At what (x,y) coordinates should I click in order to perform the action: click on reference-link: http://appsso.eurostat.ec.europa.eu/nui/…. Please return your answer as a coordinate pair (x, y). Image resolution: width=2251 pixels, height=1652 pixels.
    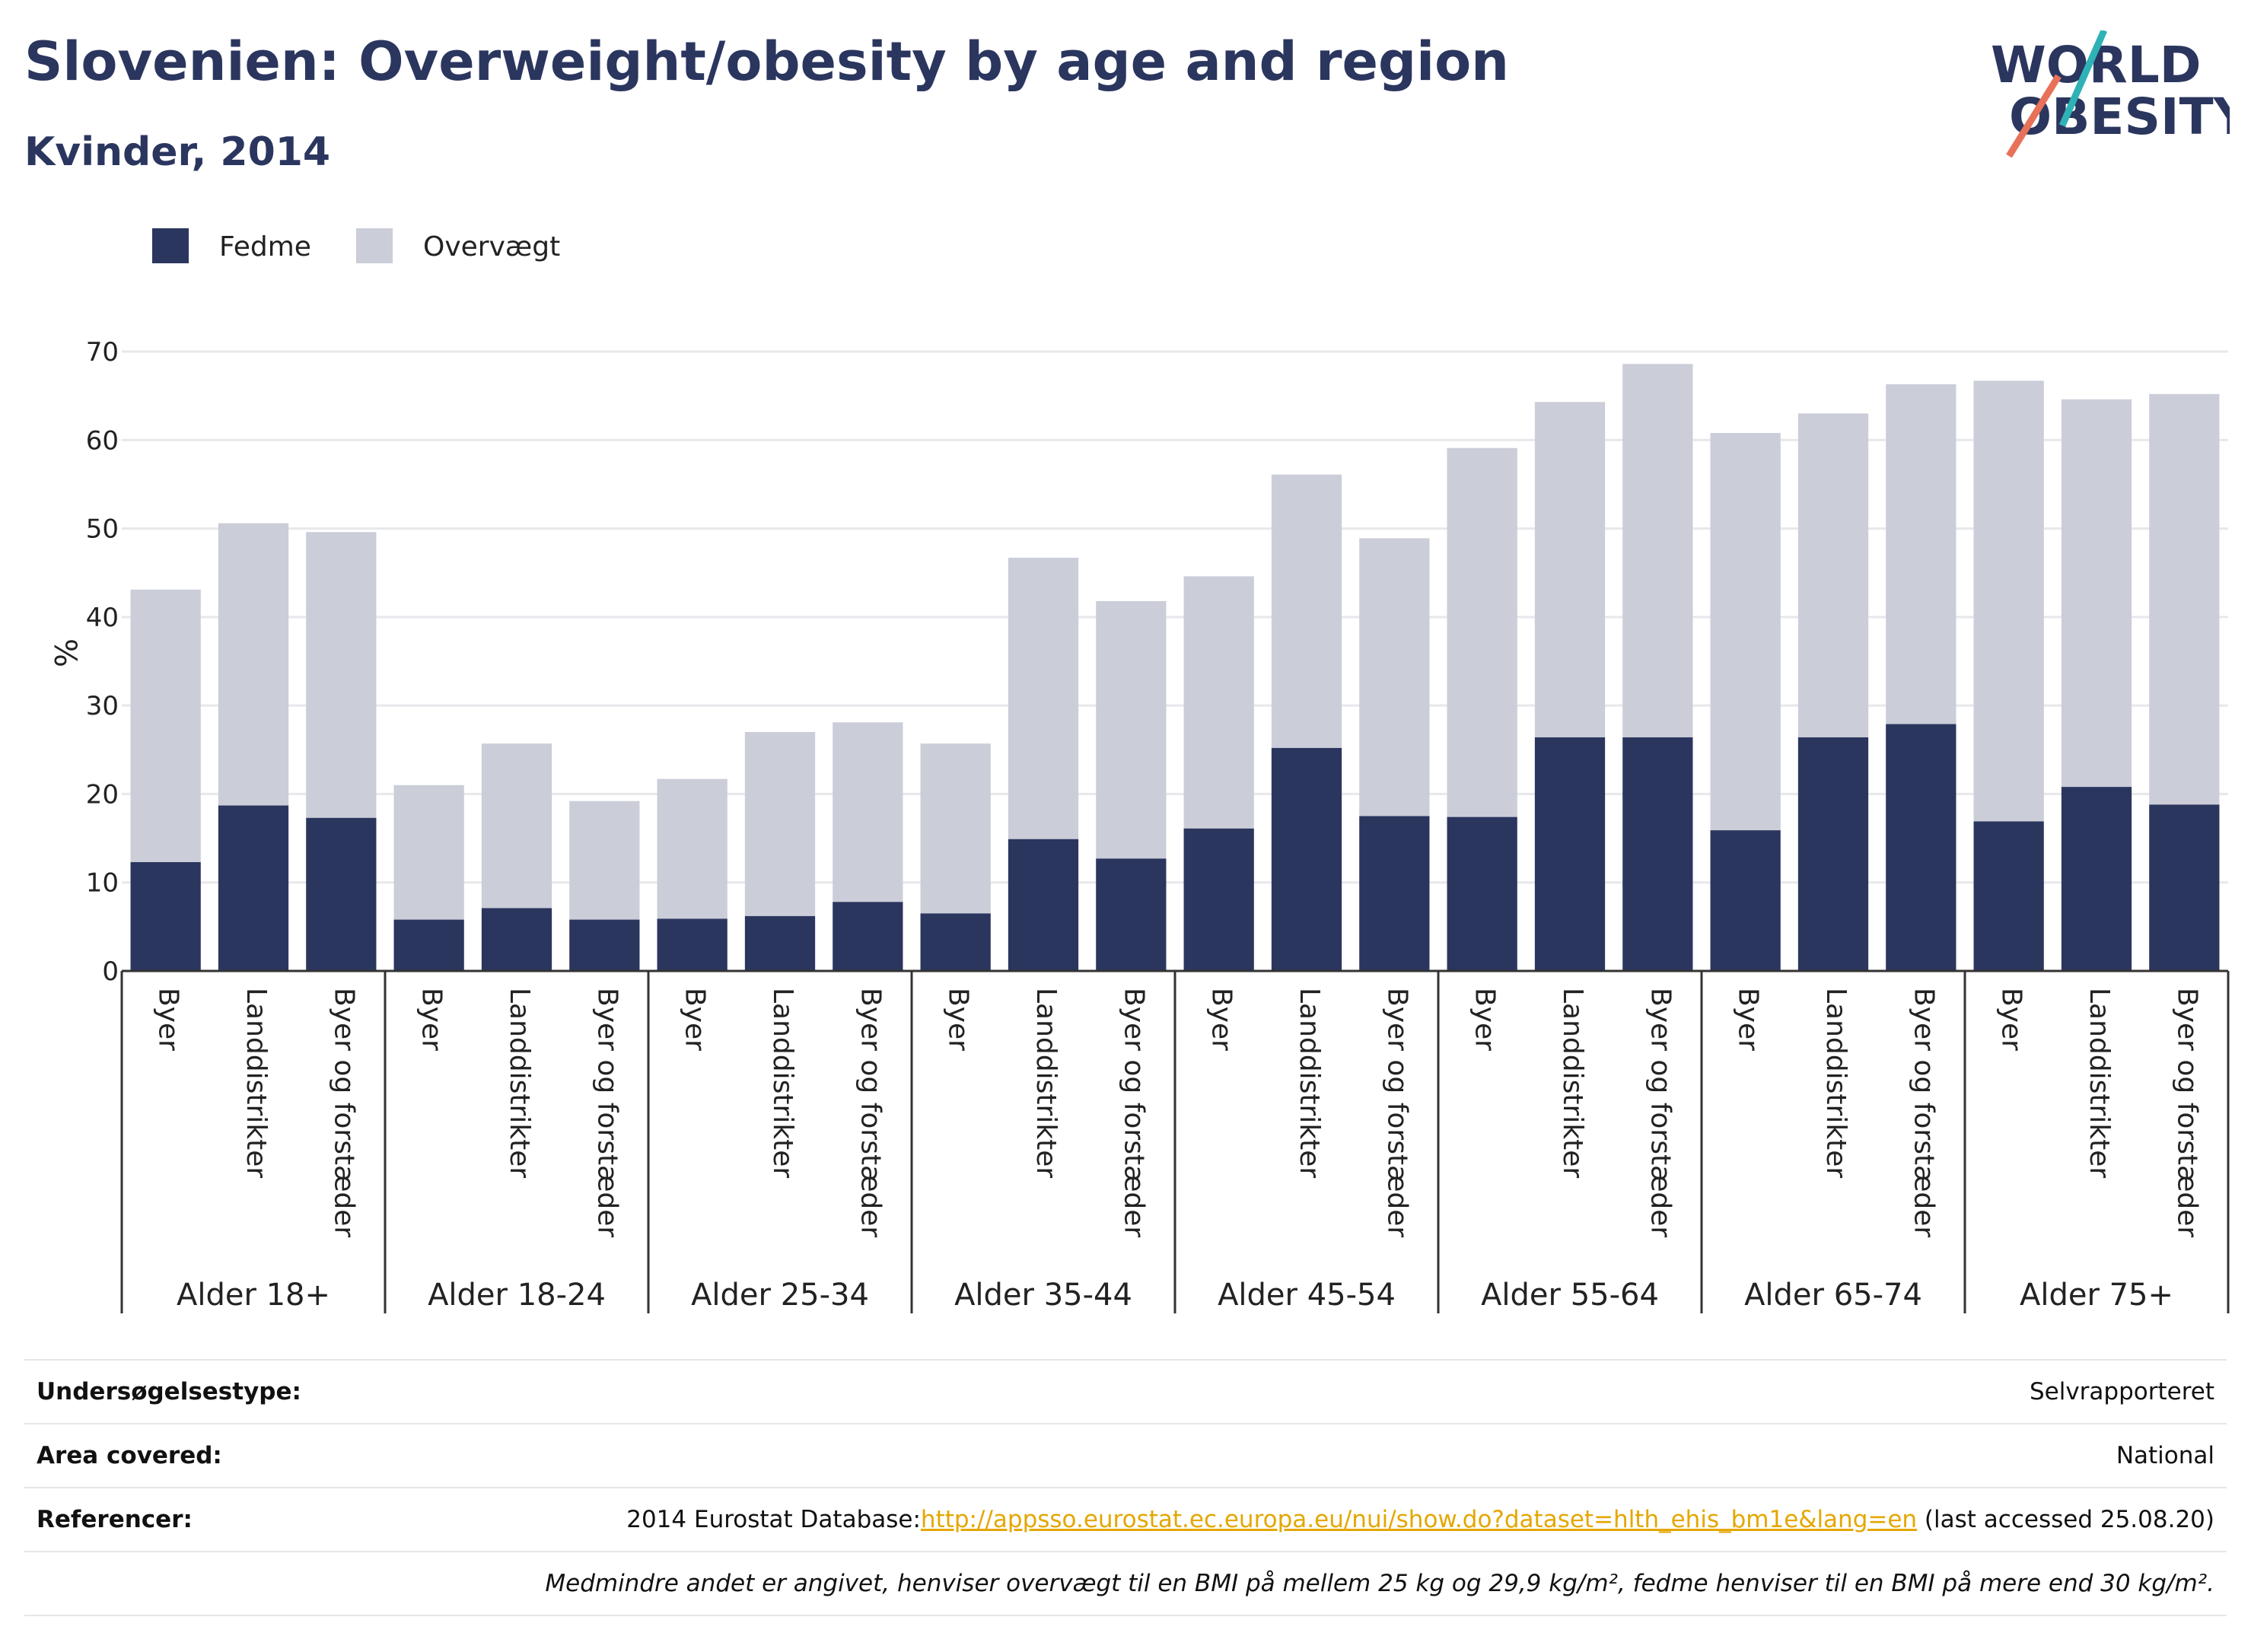
    Looking at the image, I should click on (1419, 1519).